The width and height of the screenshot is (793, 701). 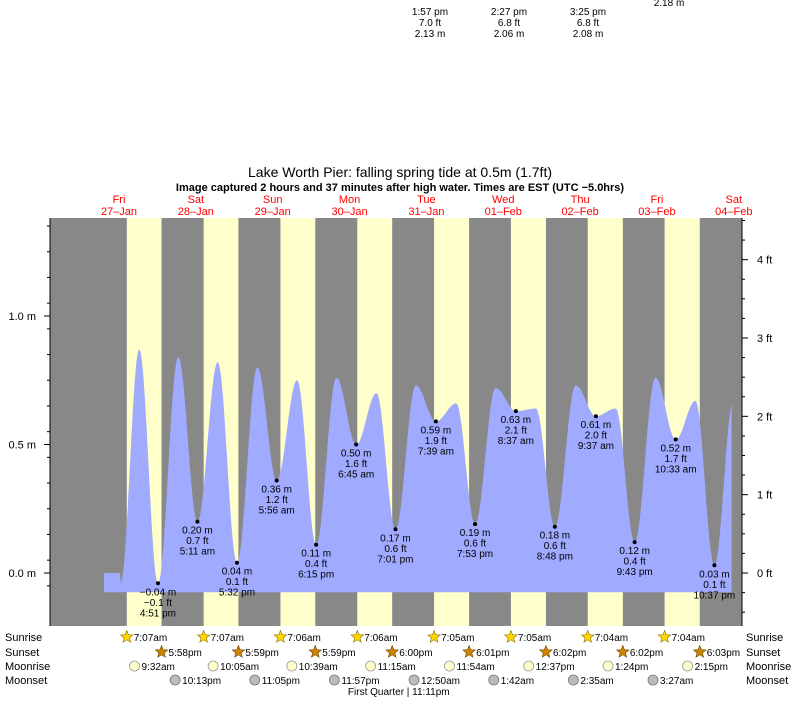 I want to click on left-axis-tick-label: 0.5 m, so click(x=22, y=446).